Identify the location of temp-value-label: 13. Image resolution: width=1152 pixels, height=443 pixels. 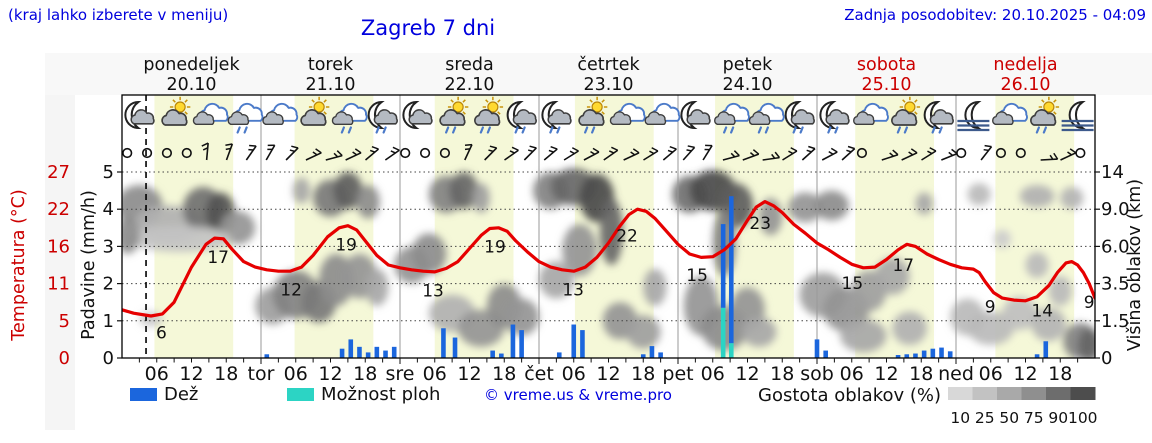
(433, 291).